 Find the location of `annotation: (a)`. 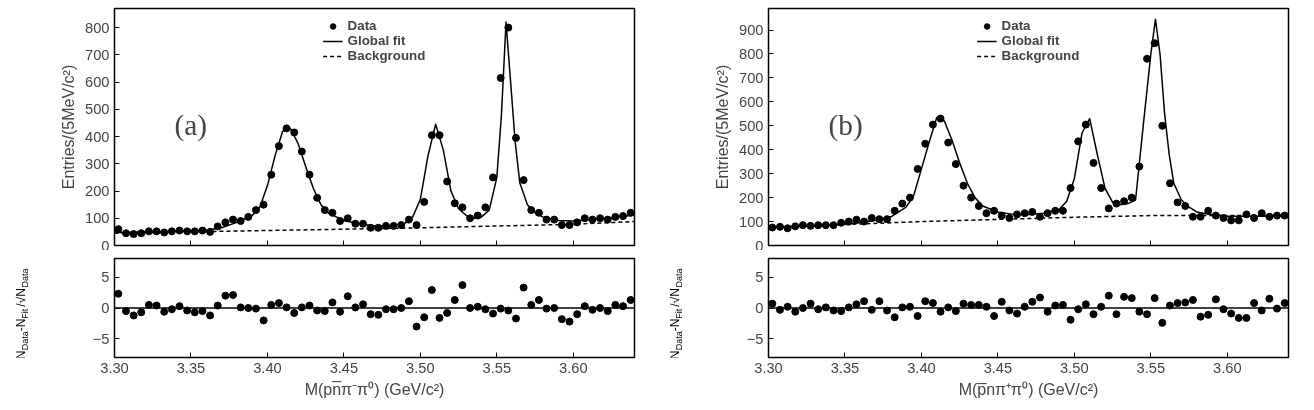

annotation: (a) is located at coordinates (191, 125).